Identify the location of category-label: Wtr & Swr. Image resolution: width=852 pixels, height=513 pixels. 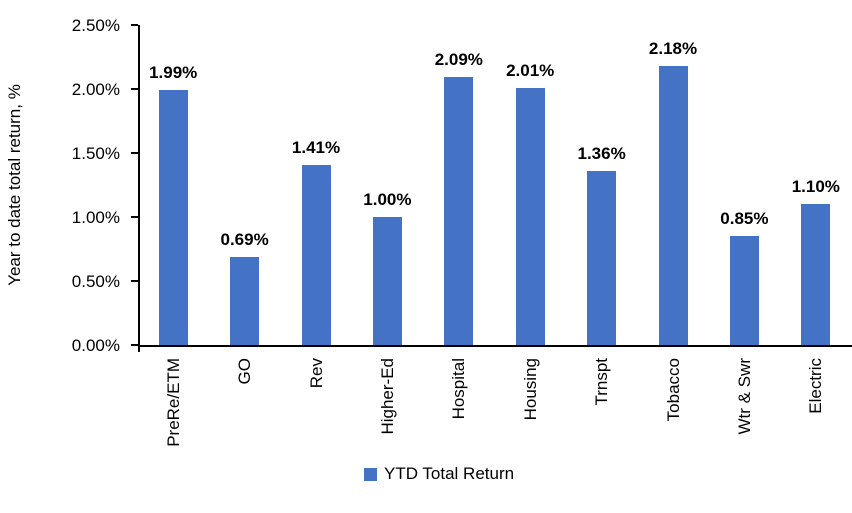
(744, 396).